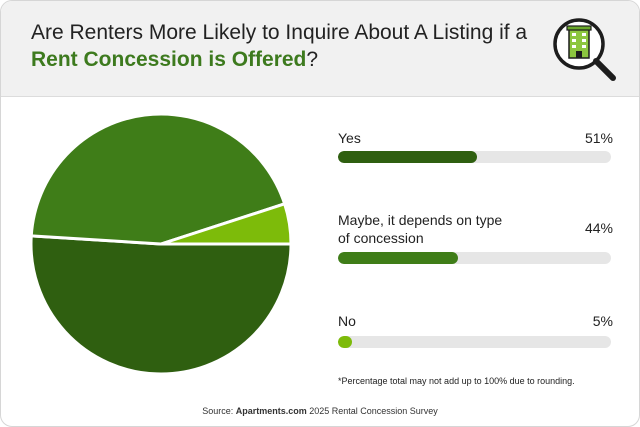 The height and width of the screenshot is (427, 640). What do you see at coordinates (226, 224) in the screenshot?
I see `pie-slice-no` at bounding box center [226, 224].